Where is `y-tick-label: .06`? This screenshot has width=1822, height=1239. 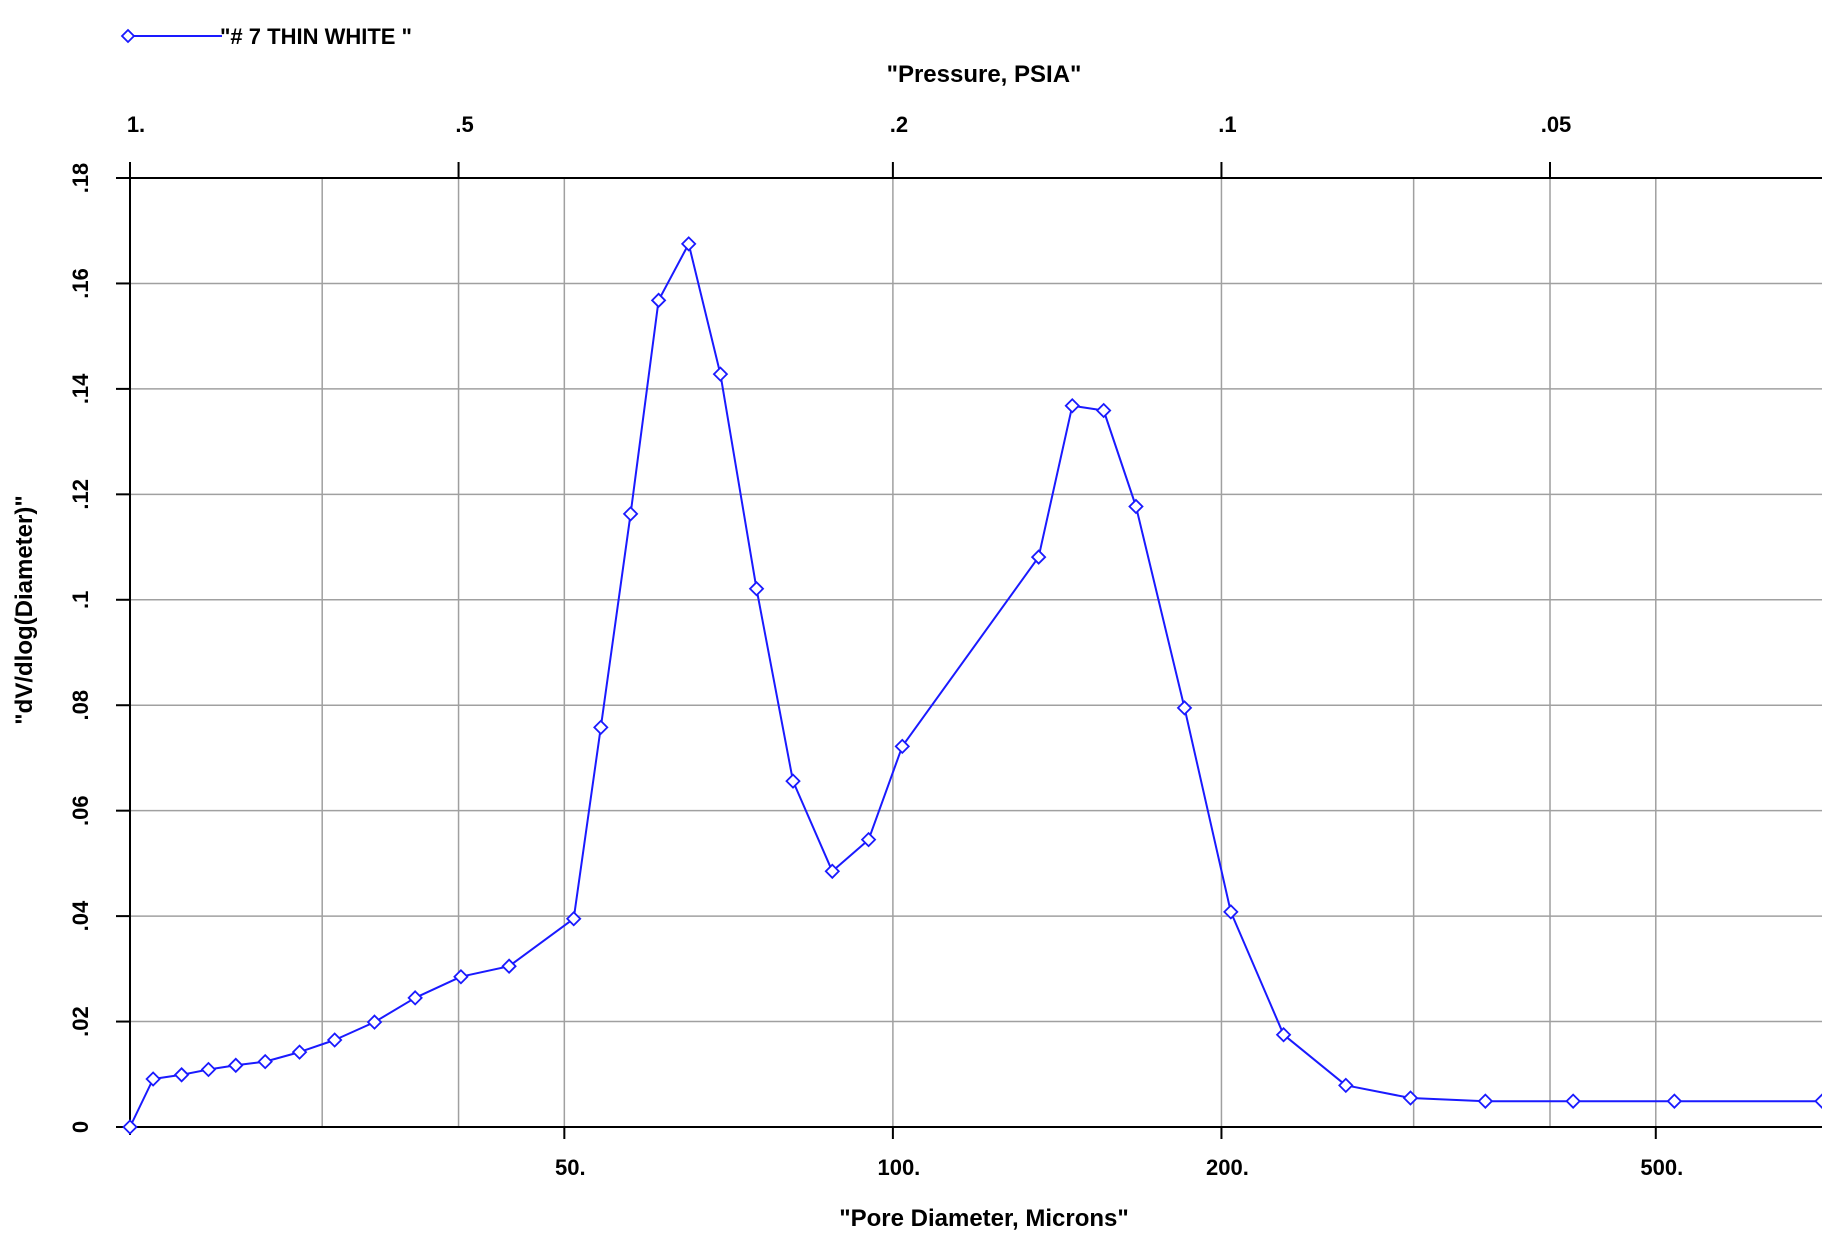 y-tick-label: .06 is located at coordinates (80, 810).